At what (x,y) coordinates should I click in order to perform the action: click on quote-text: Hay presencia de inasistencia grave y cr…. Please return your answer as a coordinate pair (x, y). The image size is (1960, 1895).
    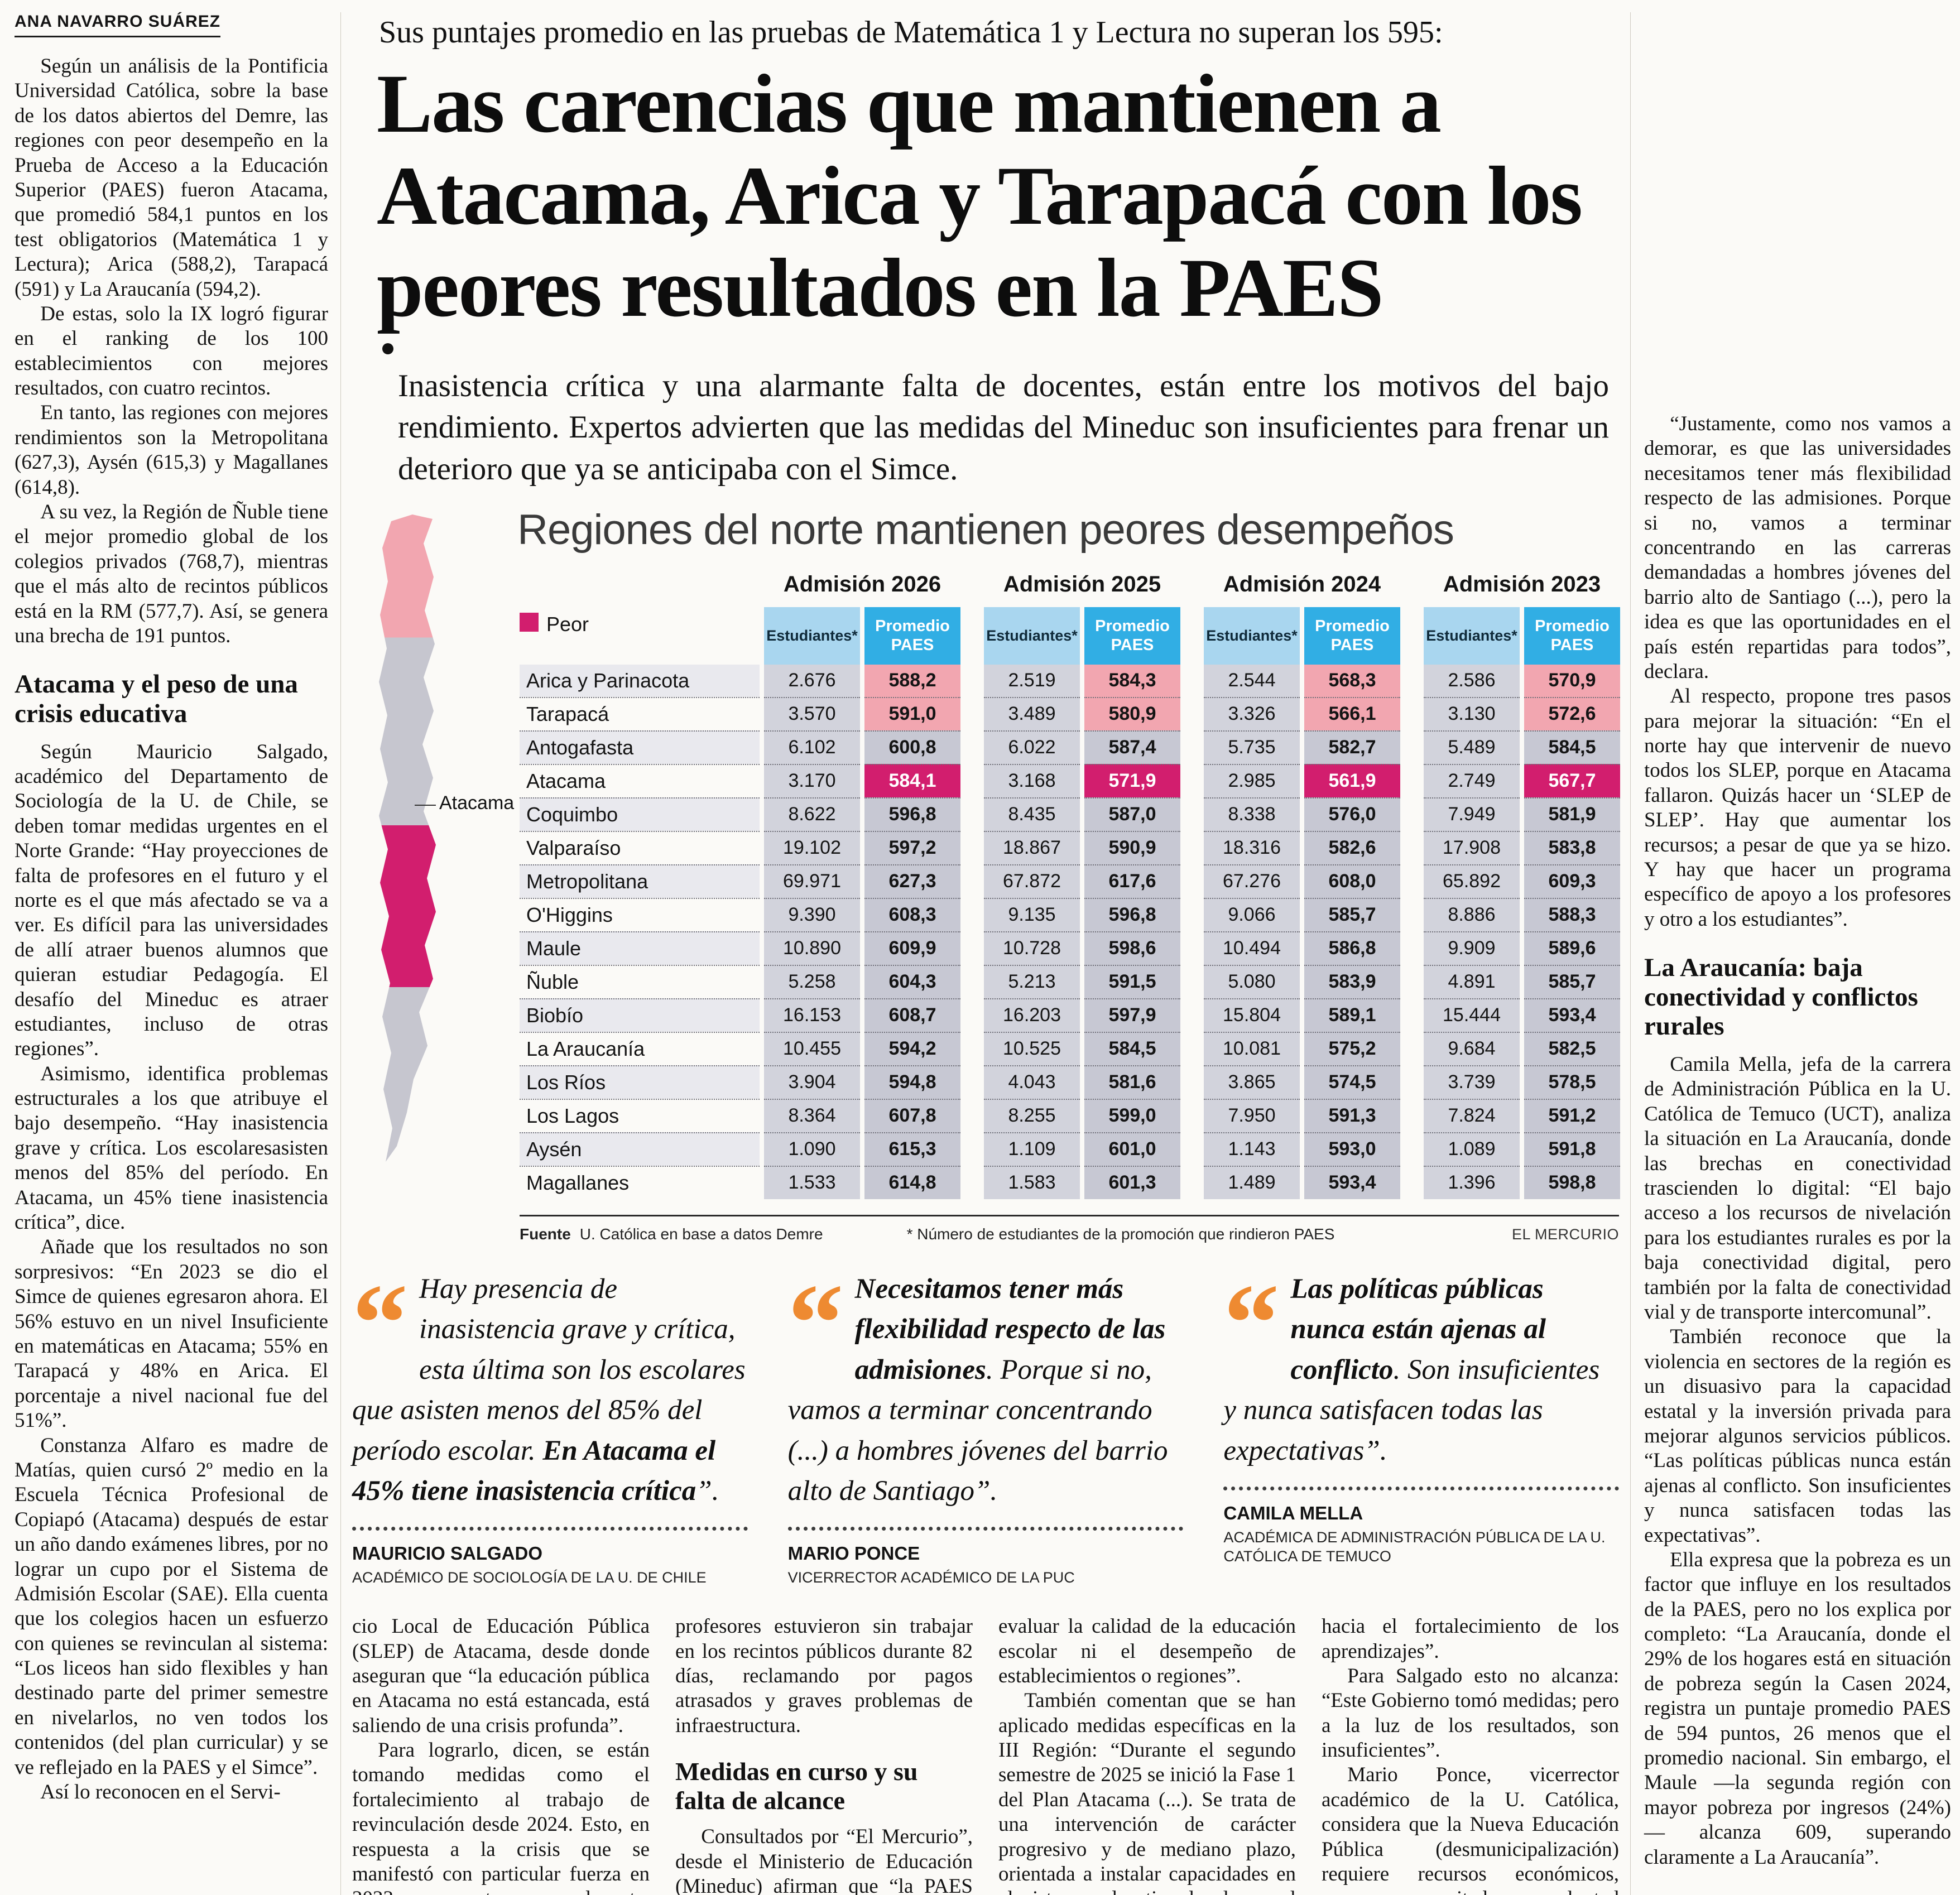
    Looking at the image, I should click on (550, 1390).